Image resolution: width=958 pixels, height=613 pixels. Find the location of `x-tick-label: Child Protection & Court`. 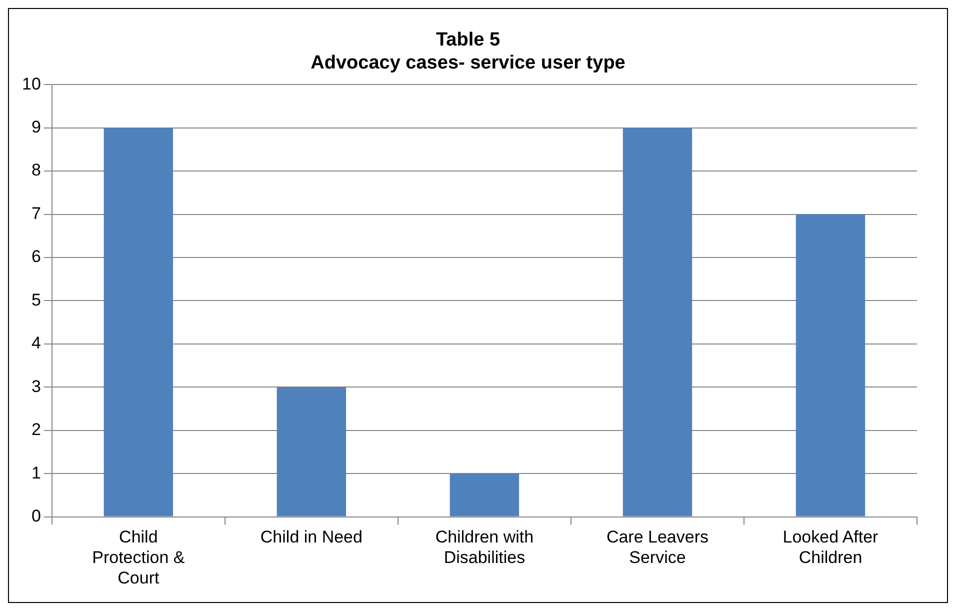

x-tick-label: Child Protection & Court is located at coordinates (139, 558).